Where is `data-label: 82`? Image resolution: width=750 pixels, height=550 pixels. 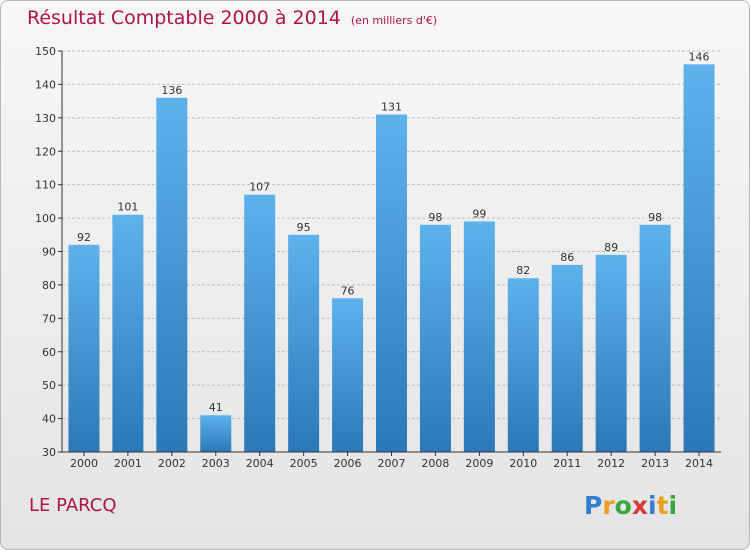 data-label: 82 is located at coordinates (523, 270).